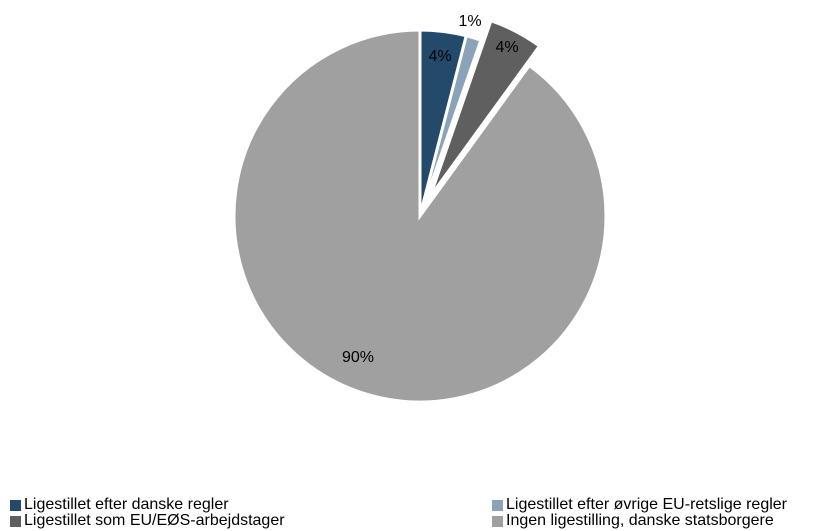 This screenshot has height=531, width=834. What do you see at coordinates (469, 21) in the screenshot?
I see `slice-data-label: 1%` at bounding box center [469, 21].